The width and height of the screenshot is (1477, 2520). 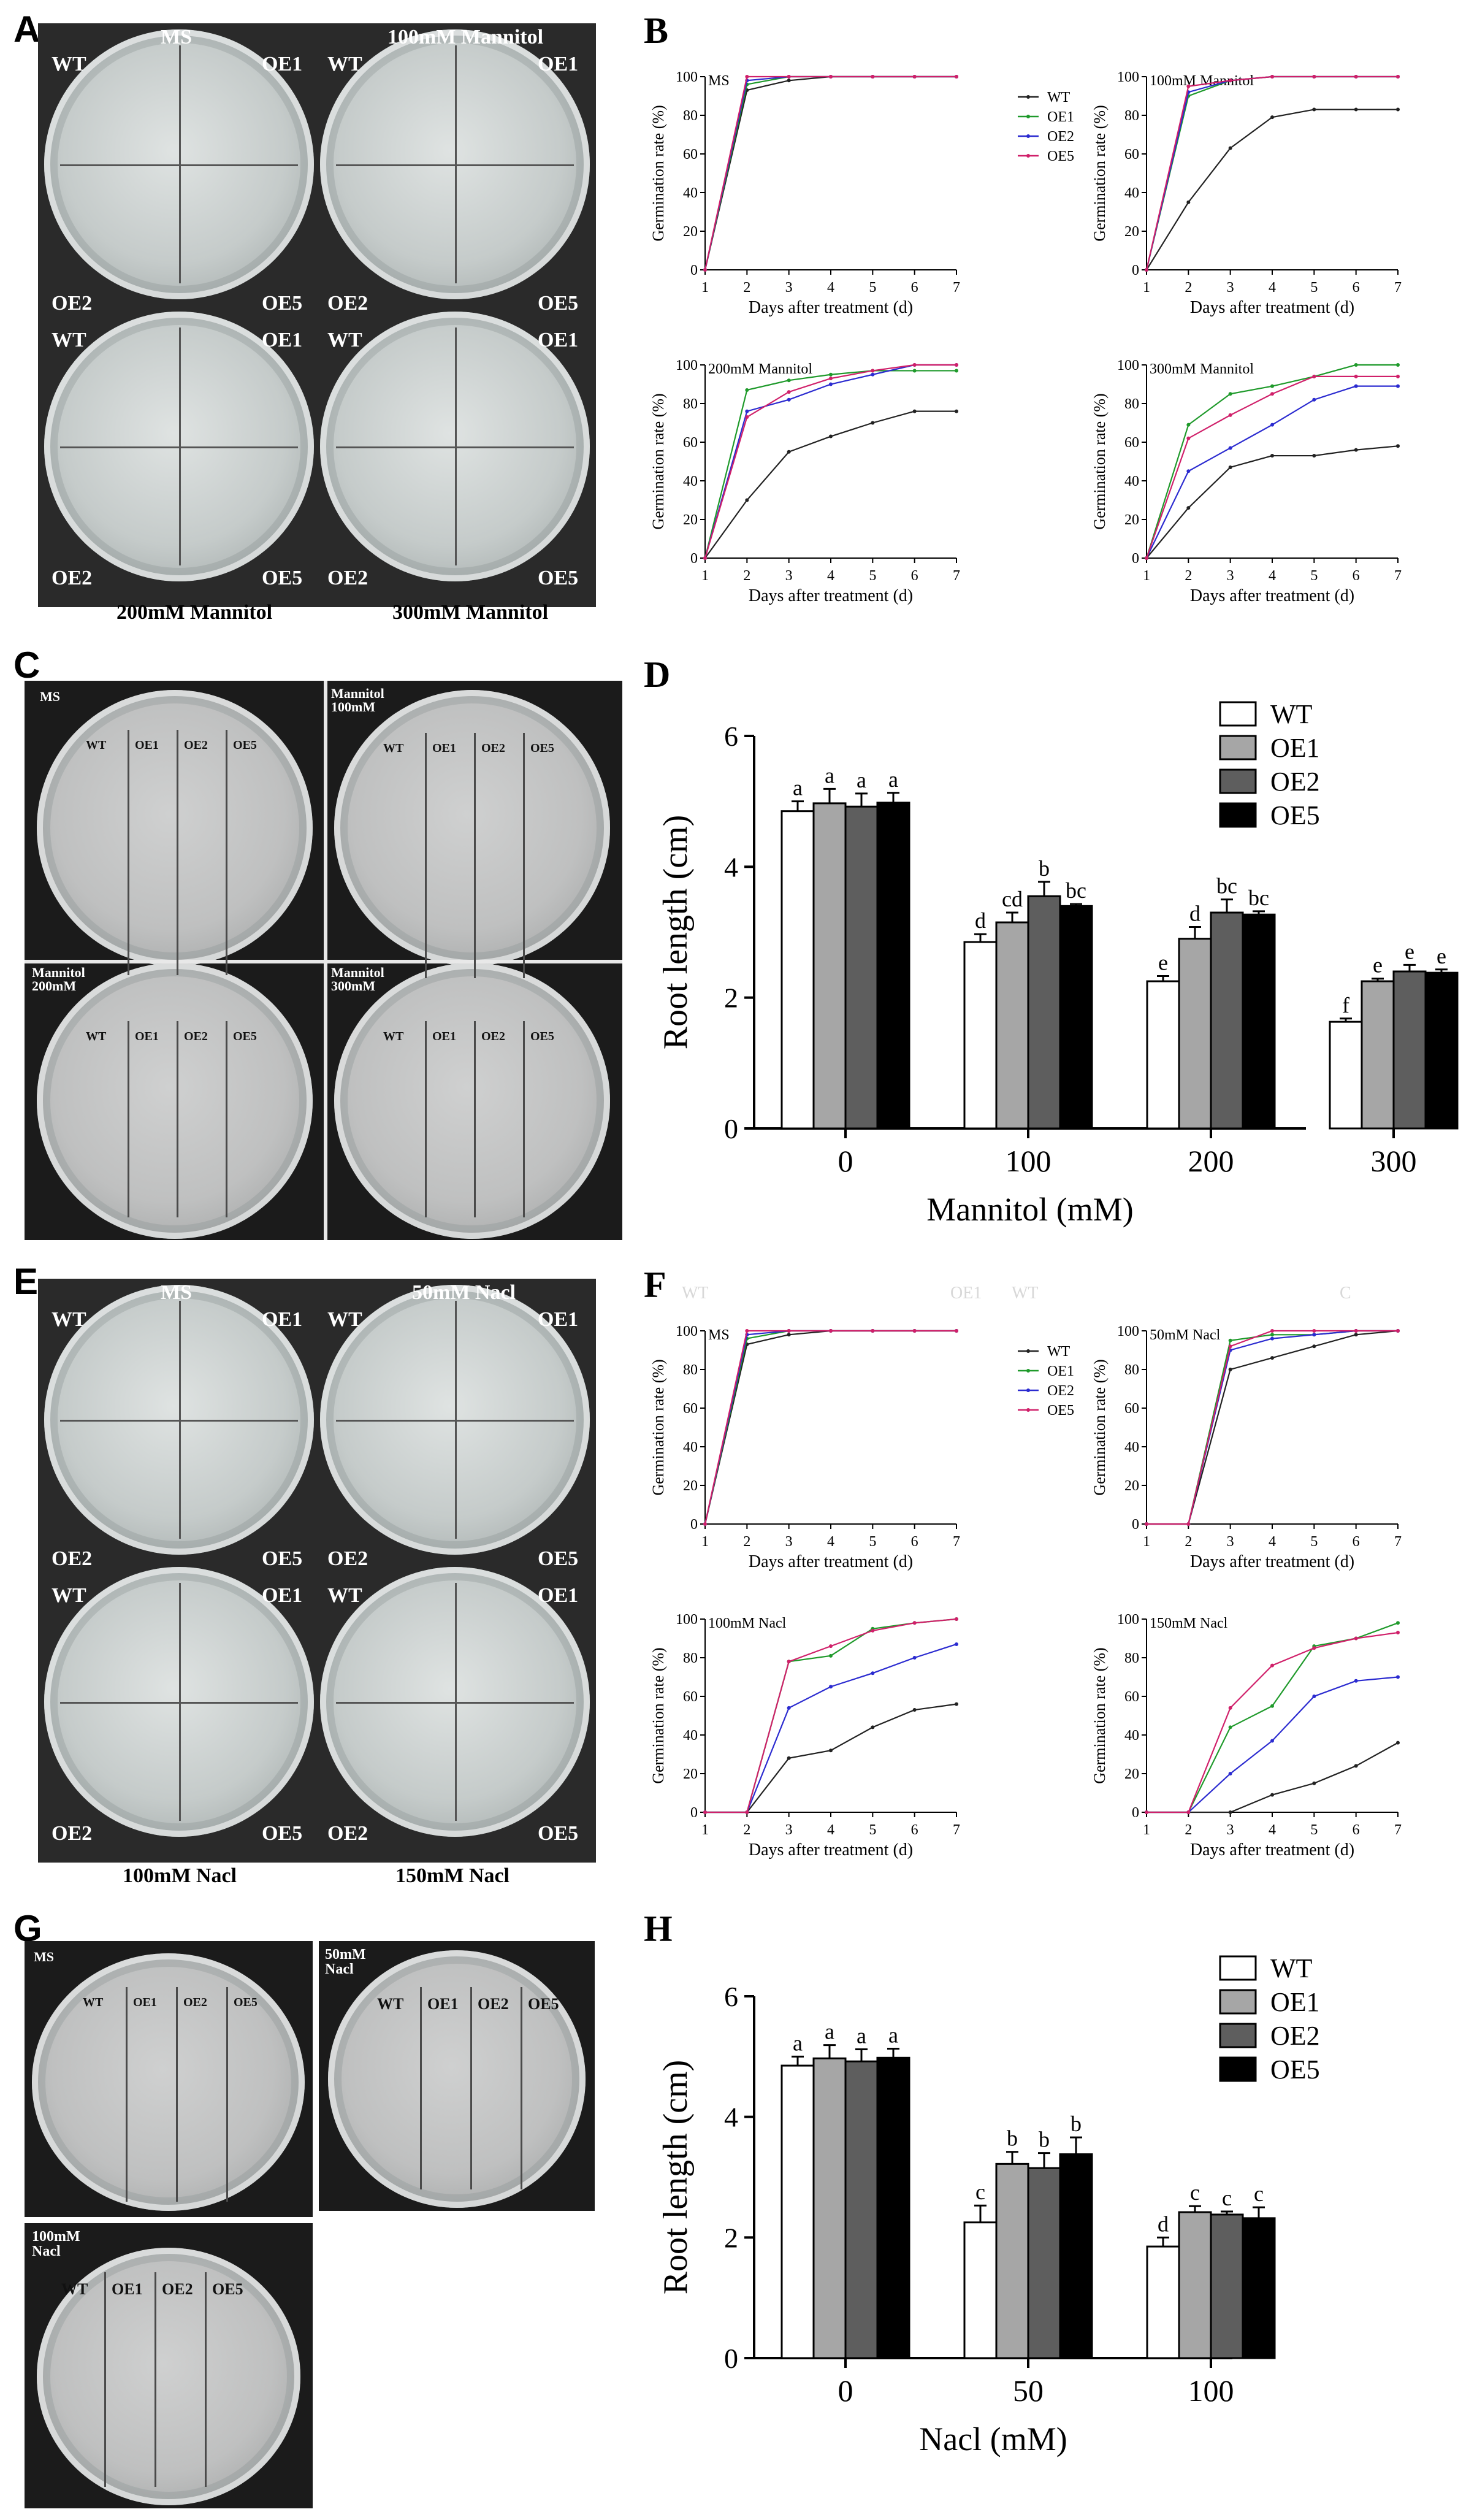 I want to click on a-title-ms: MS, so click(x=176, y=37).